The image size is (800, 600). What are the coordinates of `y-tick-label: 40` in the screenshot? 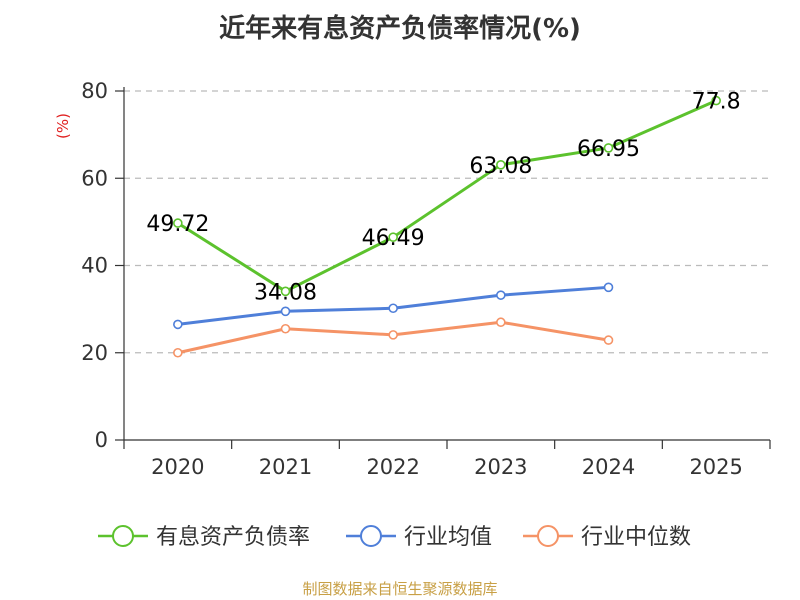 It's located at (94, 266).